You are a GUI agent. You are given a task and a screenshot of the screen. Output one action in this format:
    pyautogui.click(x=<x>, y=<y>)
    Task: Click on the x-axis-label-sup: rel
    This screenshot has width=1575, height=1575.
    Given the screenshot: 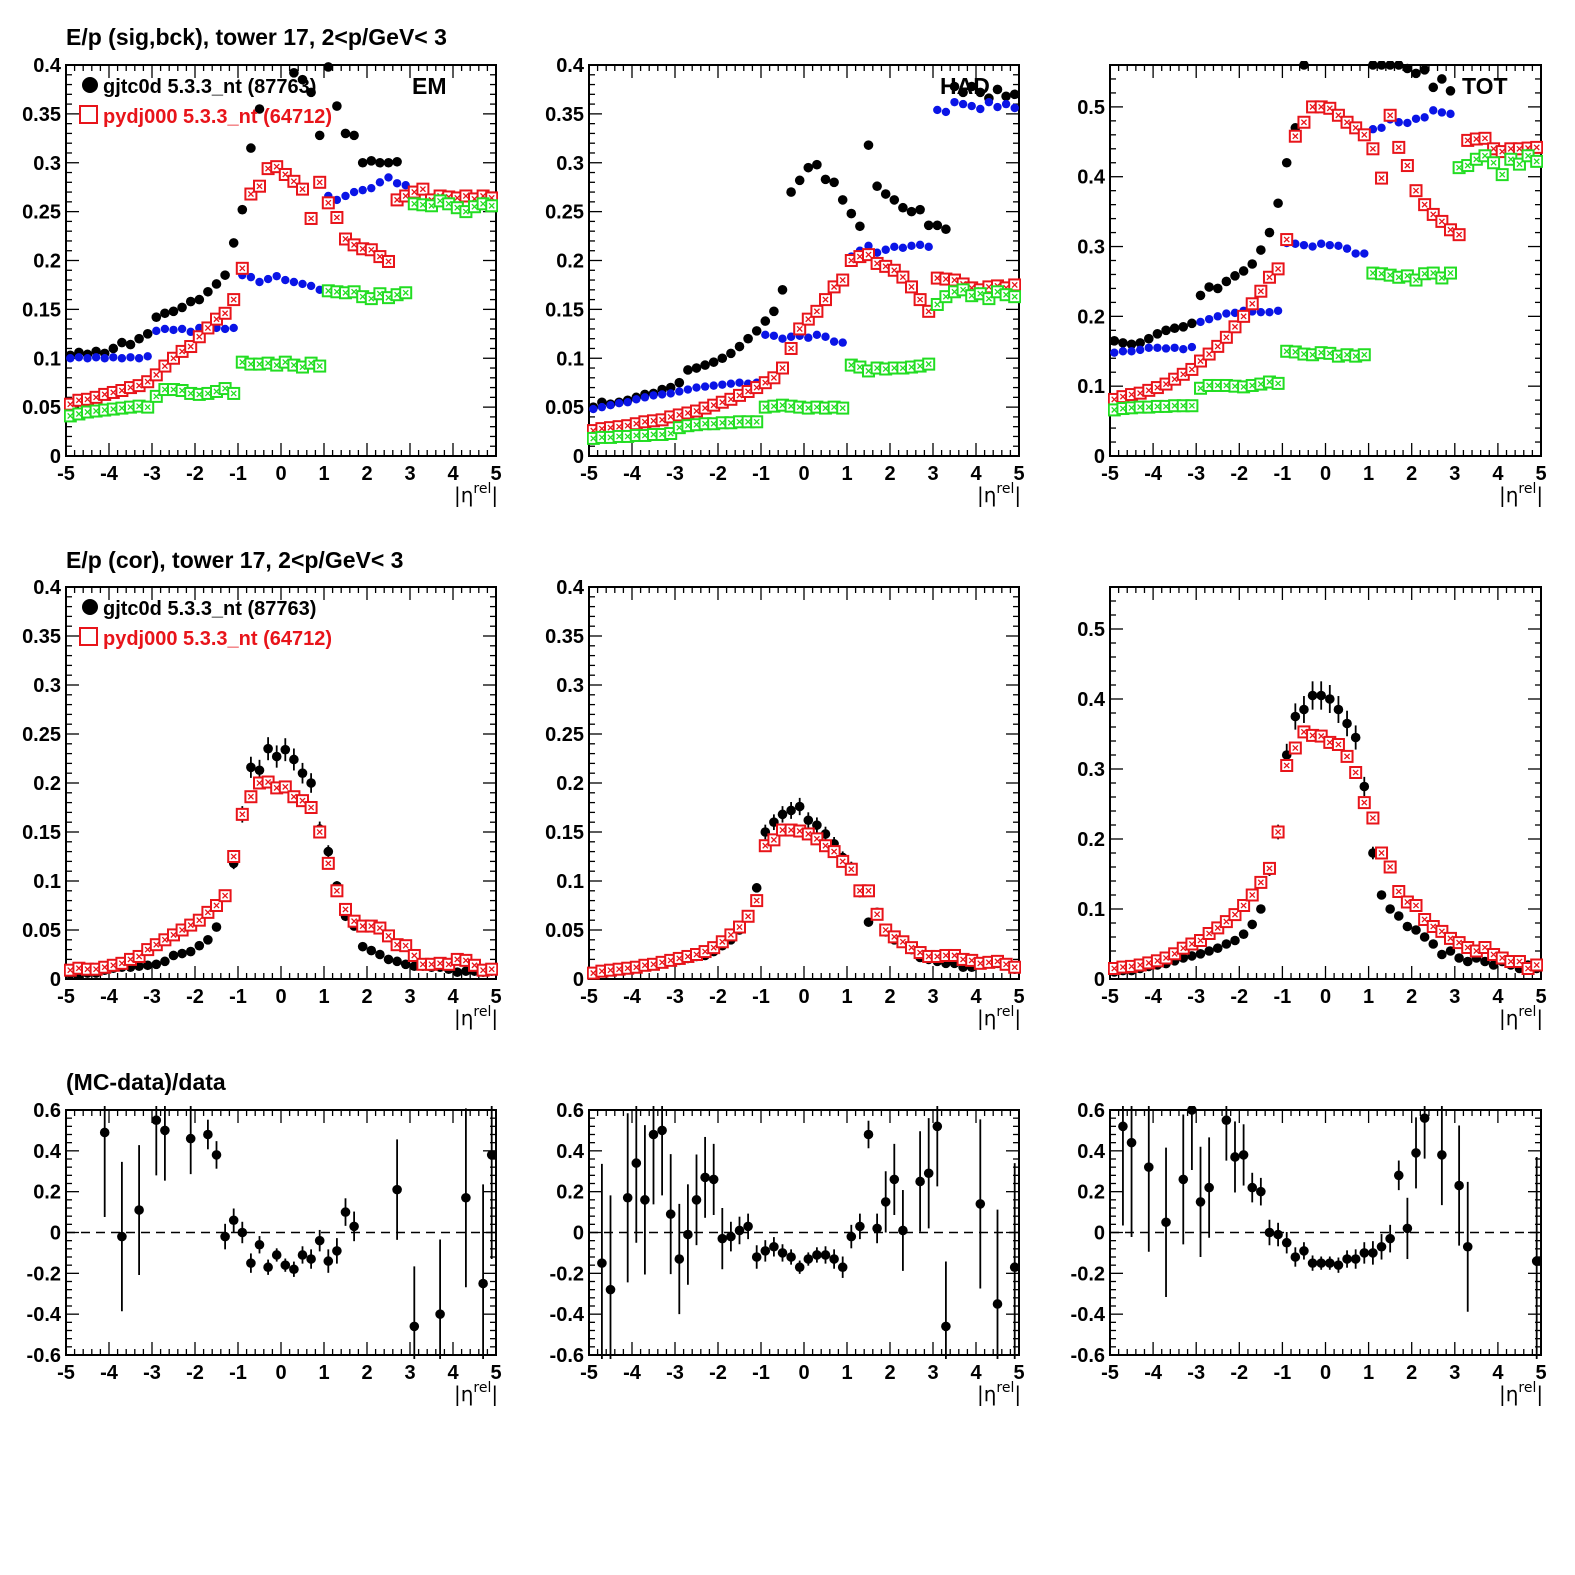 What is the action you would take?
    pyautogui.click(x=1005, y=489)
    